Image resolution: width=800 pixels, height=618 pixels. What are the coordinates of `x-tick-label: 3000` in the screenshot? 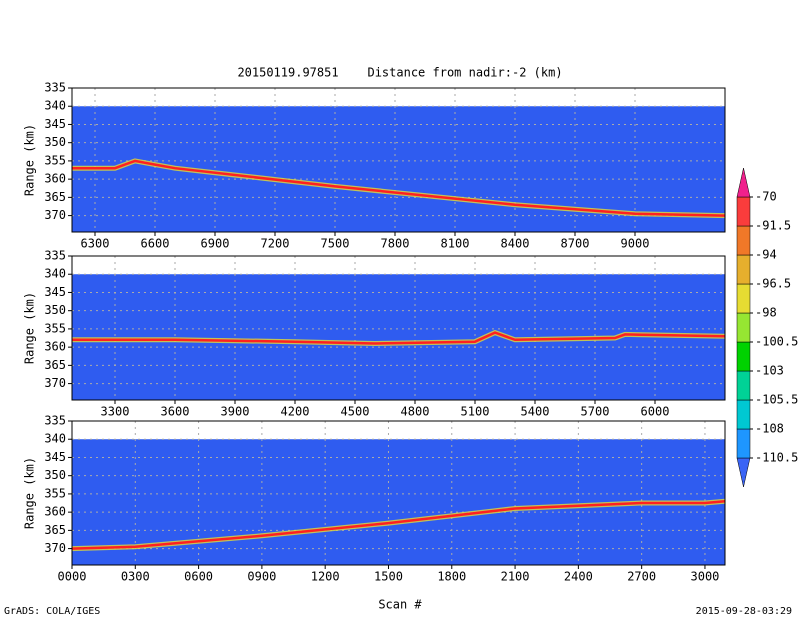 It's located at (705, 577).